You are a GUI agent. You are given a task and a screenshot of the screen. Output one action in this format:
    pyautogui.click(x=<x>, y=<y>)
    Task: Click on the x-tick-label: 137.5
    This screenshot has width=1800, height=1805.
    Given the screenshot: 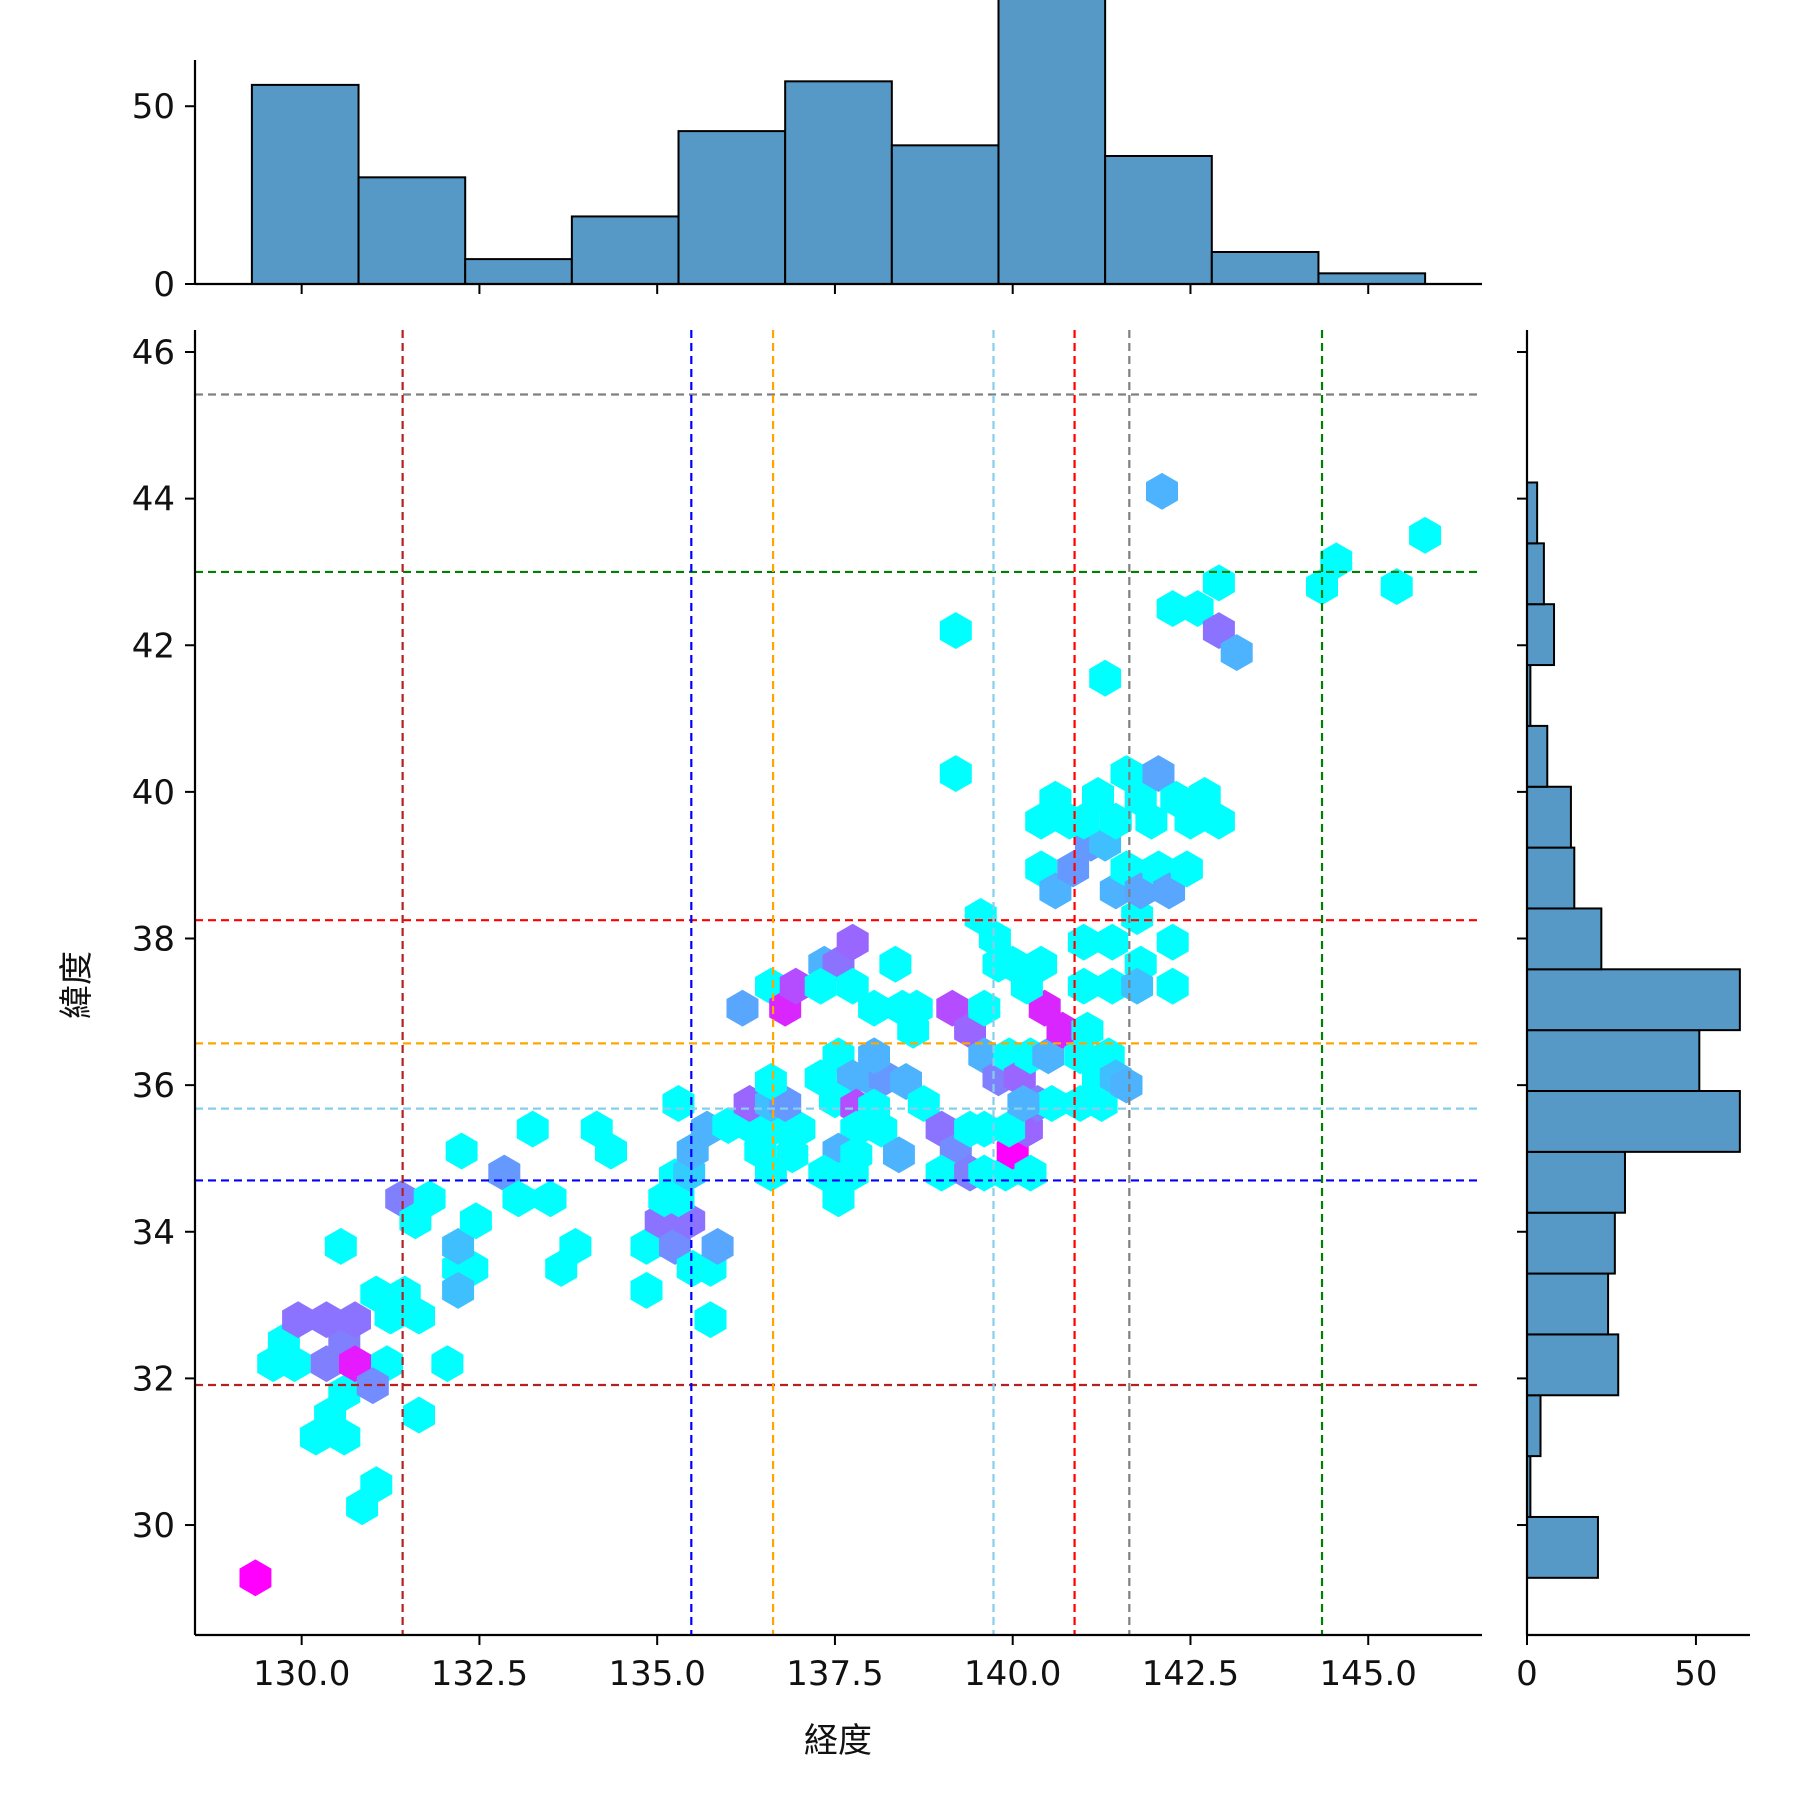 What is the action you would take?
    pyautogui.click(x=834, y=1674)
    